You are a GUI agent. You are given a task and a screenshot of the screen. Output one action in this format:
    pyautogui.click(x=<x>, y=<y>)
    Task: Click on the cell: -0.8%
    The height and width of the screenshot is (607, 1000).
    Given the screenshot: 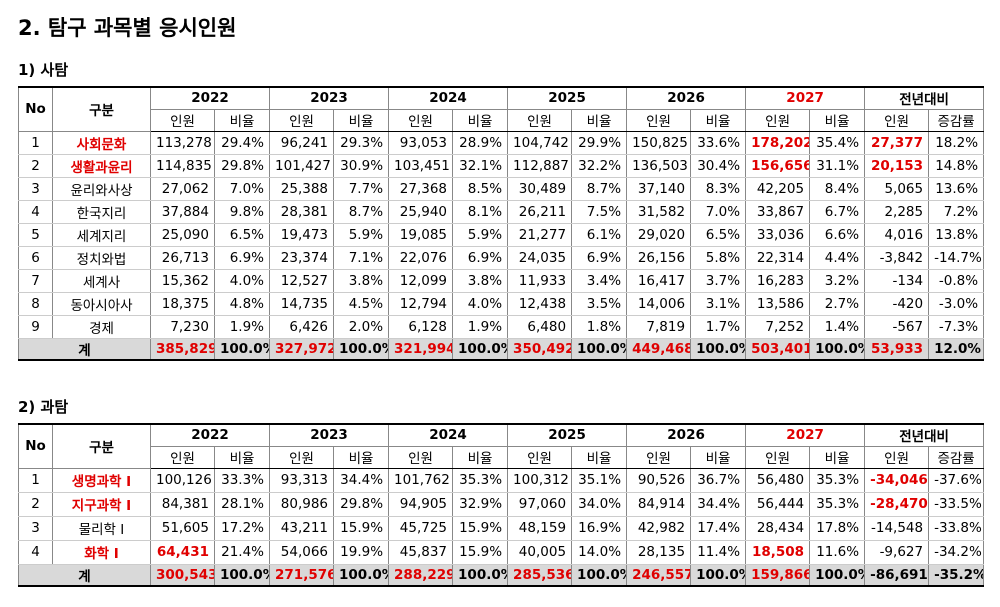 What is the action you would take?
    pyautogui.click(x=956, y=281)
    